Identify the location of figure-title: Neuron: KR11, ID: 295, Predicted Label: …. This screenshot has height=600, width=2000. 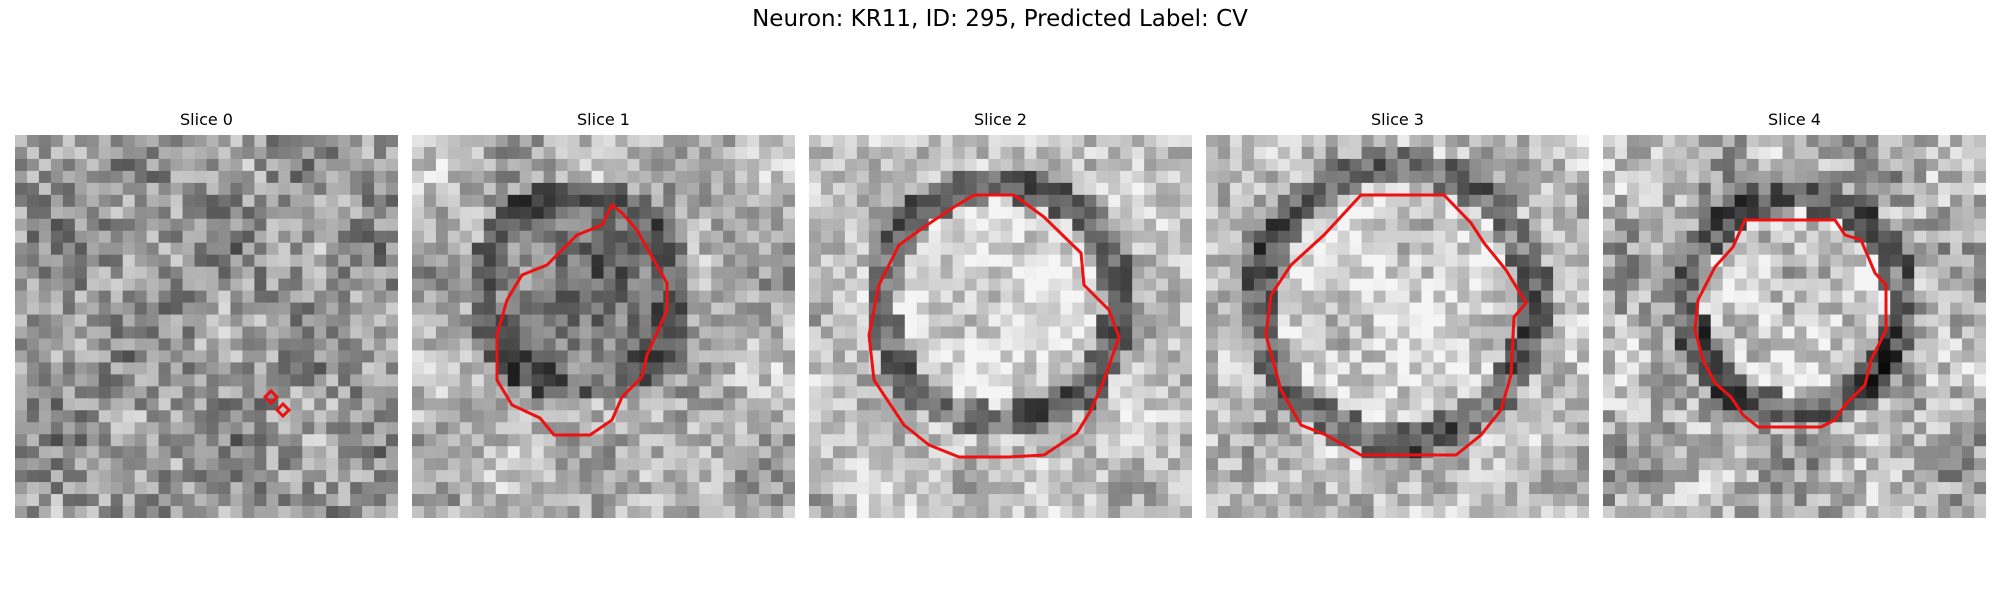
(1000, 19).